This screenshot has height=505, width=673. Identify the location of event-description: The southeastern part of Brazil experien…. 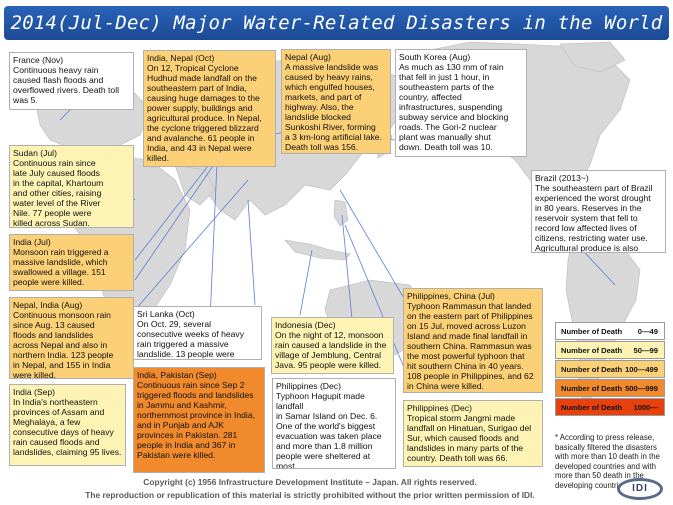
(594, 218).